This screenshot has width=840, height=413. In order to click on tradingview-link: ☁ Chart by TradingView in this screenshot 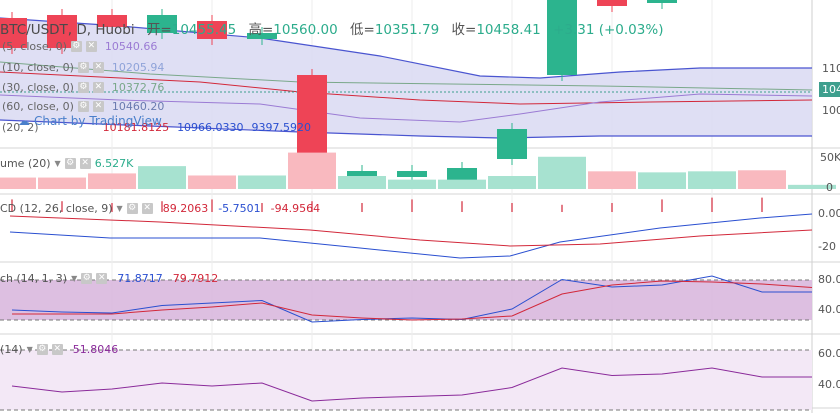, I will do `click(90, 121)`.